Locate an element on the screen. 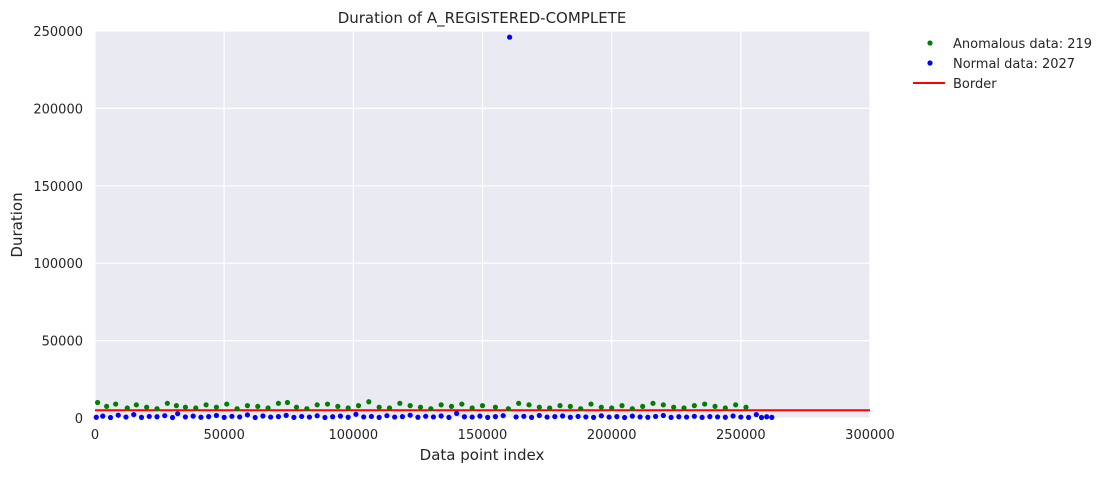  legend-marker-anomalous is located at coordinates (930, 43).